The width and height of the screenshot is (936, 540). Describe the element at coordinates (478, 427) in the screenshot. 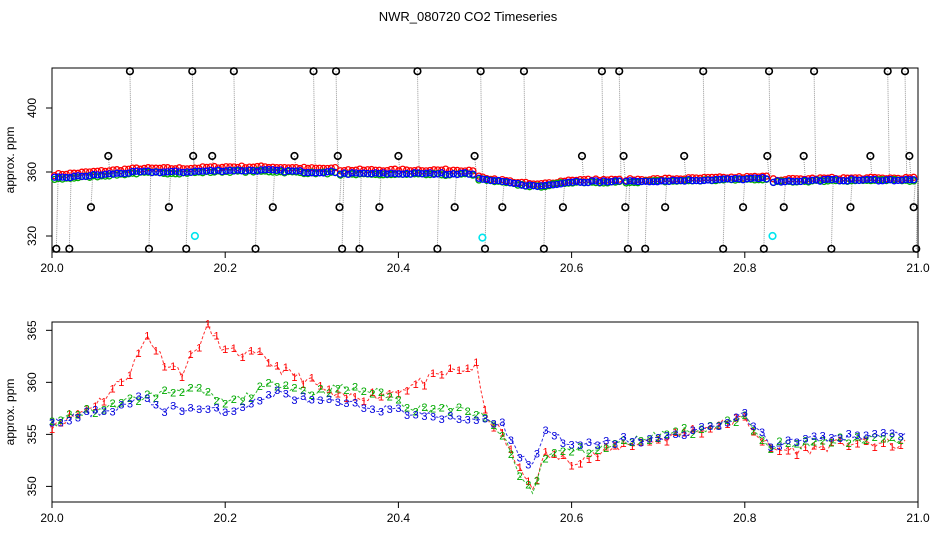

I see `series-3-line` at that location.